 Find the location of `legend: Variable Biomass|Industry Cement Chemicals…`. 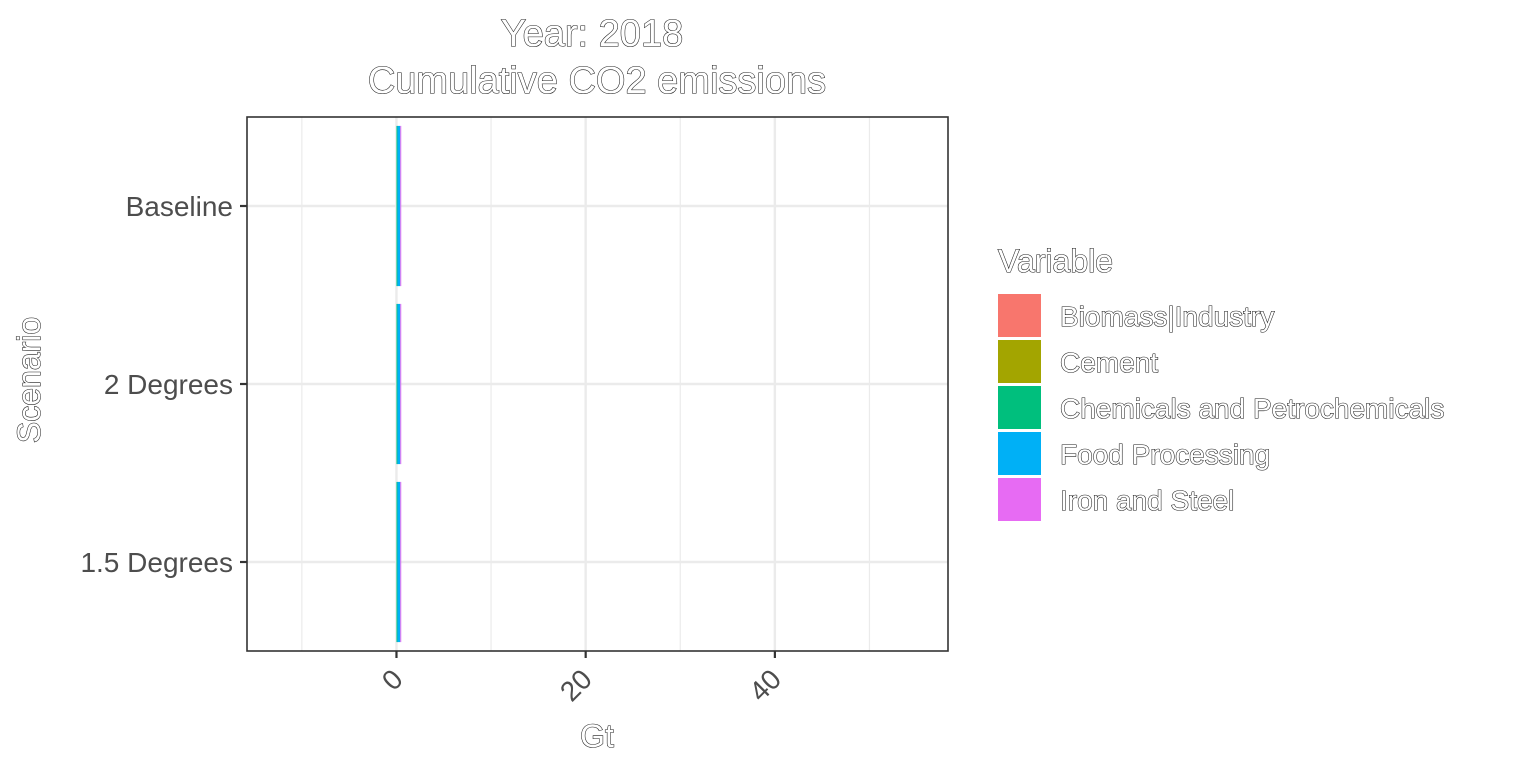

legend: Variable Biomass|Industry Cement Chemicals… is located at coordinates (1221, 381).